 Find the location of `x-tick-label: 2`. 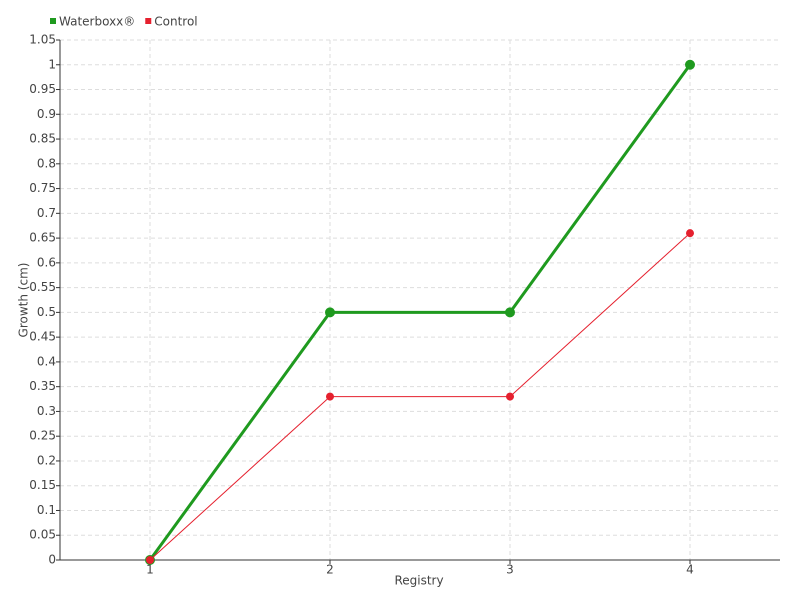

x-tick-label: 2 is located at coordinates (330, 570).